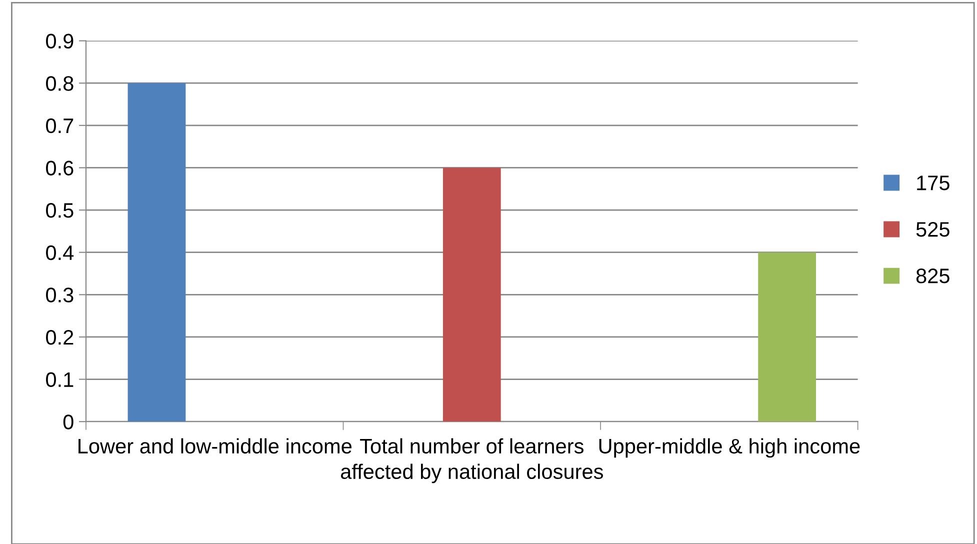 The height and width of the screenshot is (544, 977). Describe the element at coordinates (60, 337) in the screenshot. I see `y-tick-label: 0.2` at that location.